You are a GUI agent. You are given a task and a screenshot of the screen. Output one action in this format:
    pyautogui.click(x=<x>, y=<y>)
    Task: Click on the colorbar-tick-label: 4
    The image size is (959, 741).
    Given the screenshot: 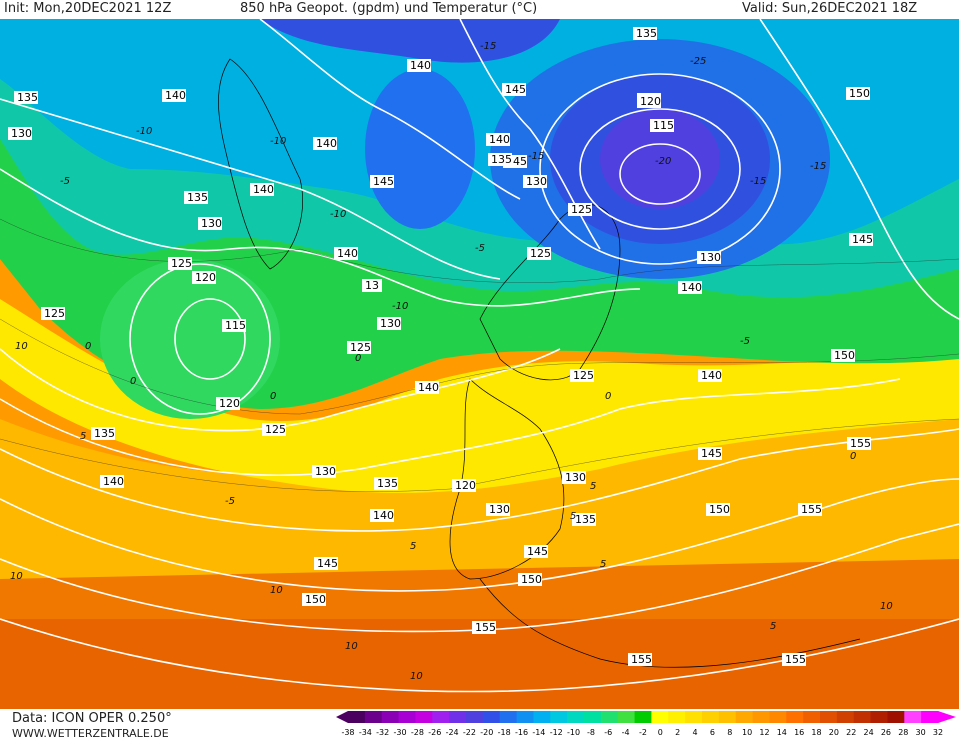 What is the action you would take?
    pyautogui.click(x=695, y=732)
    